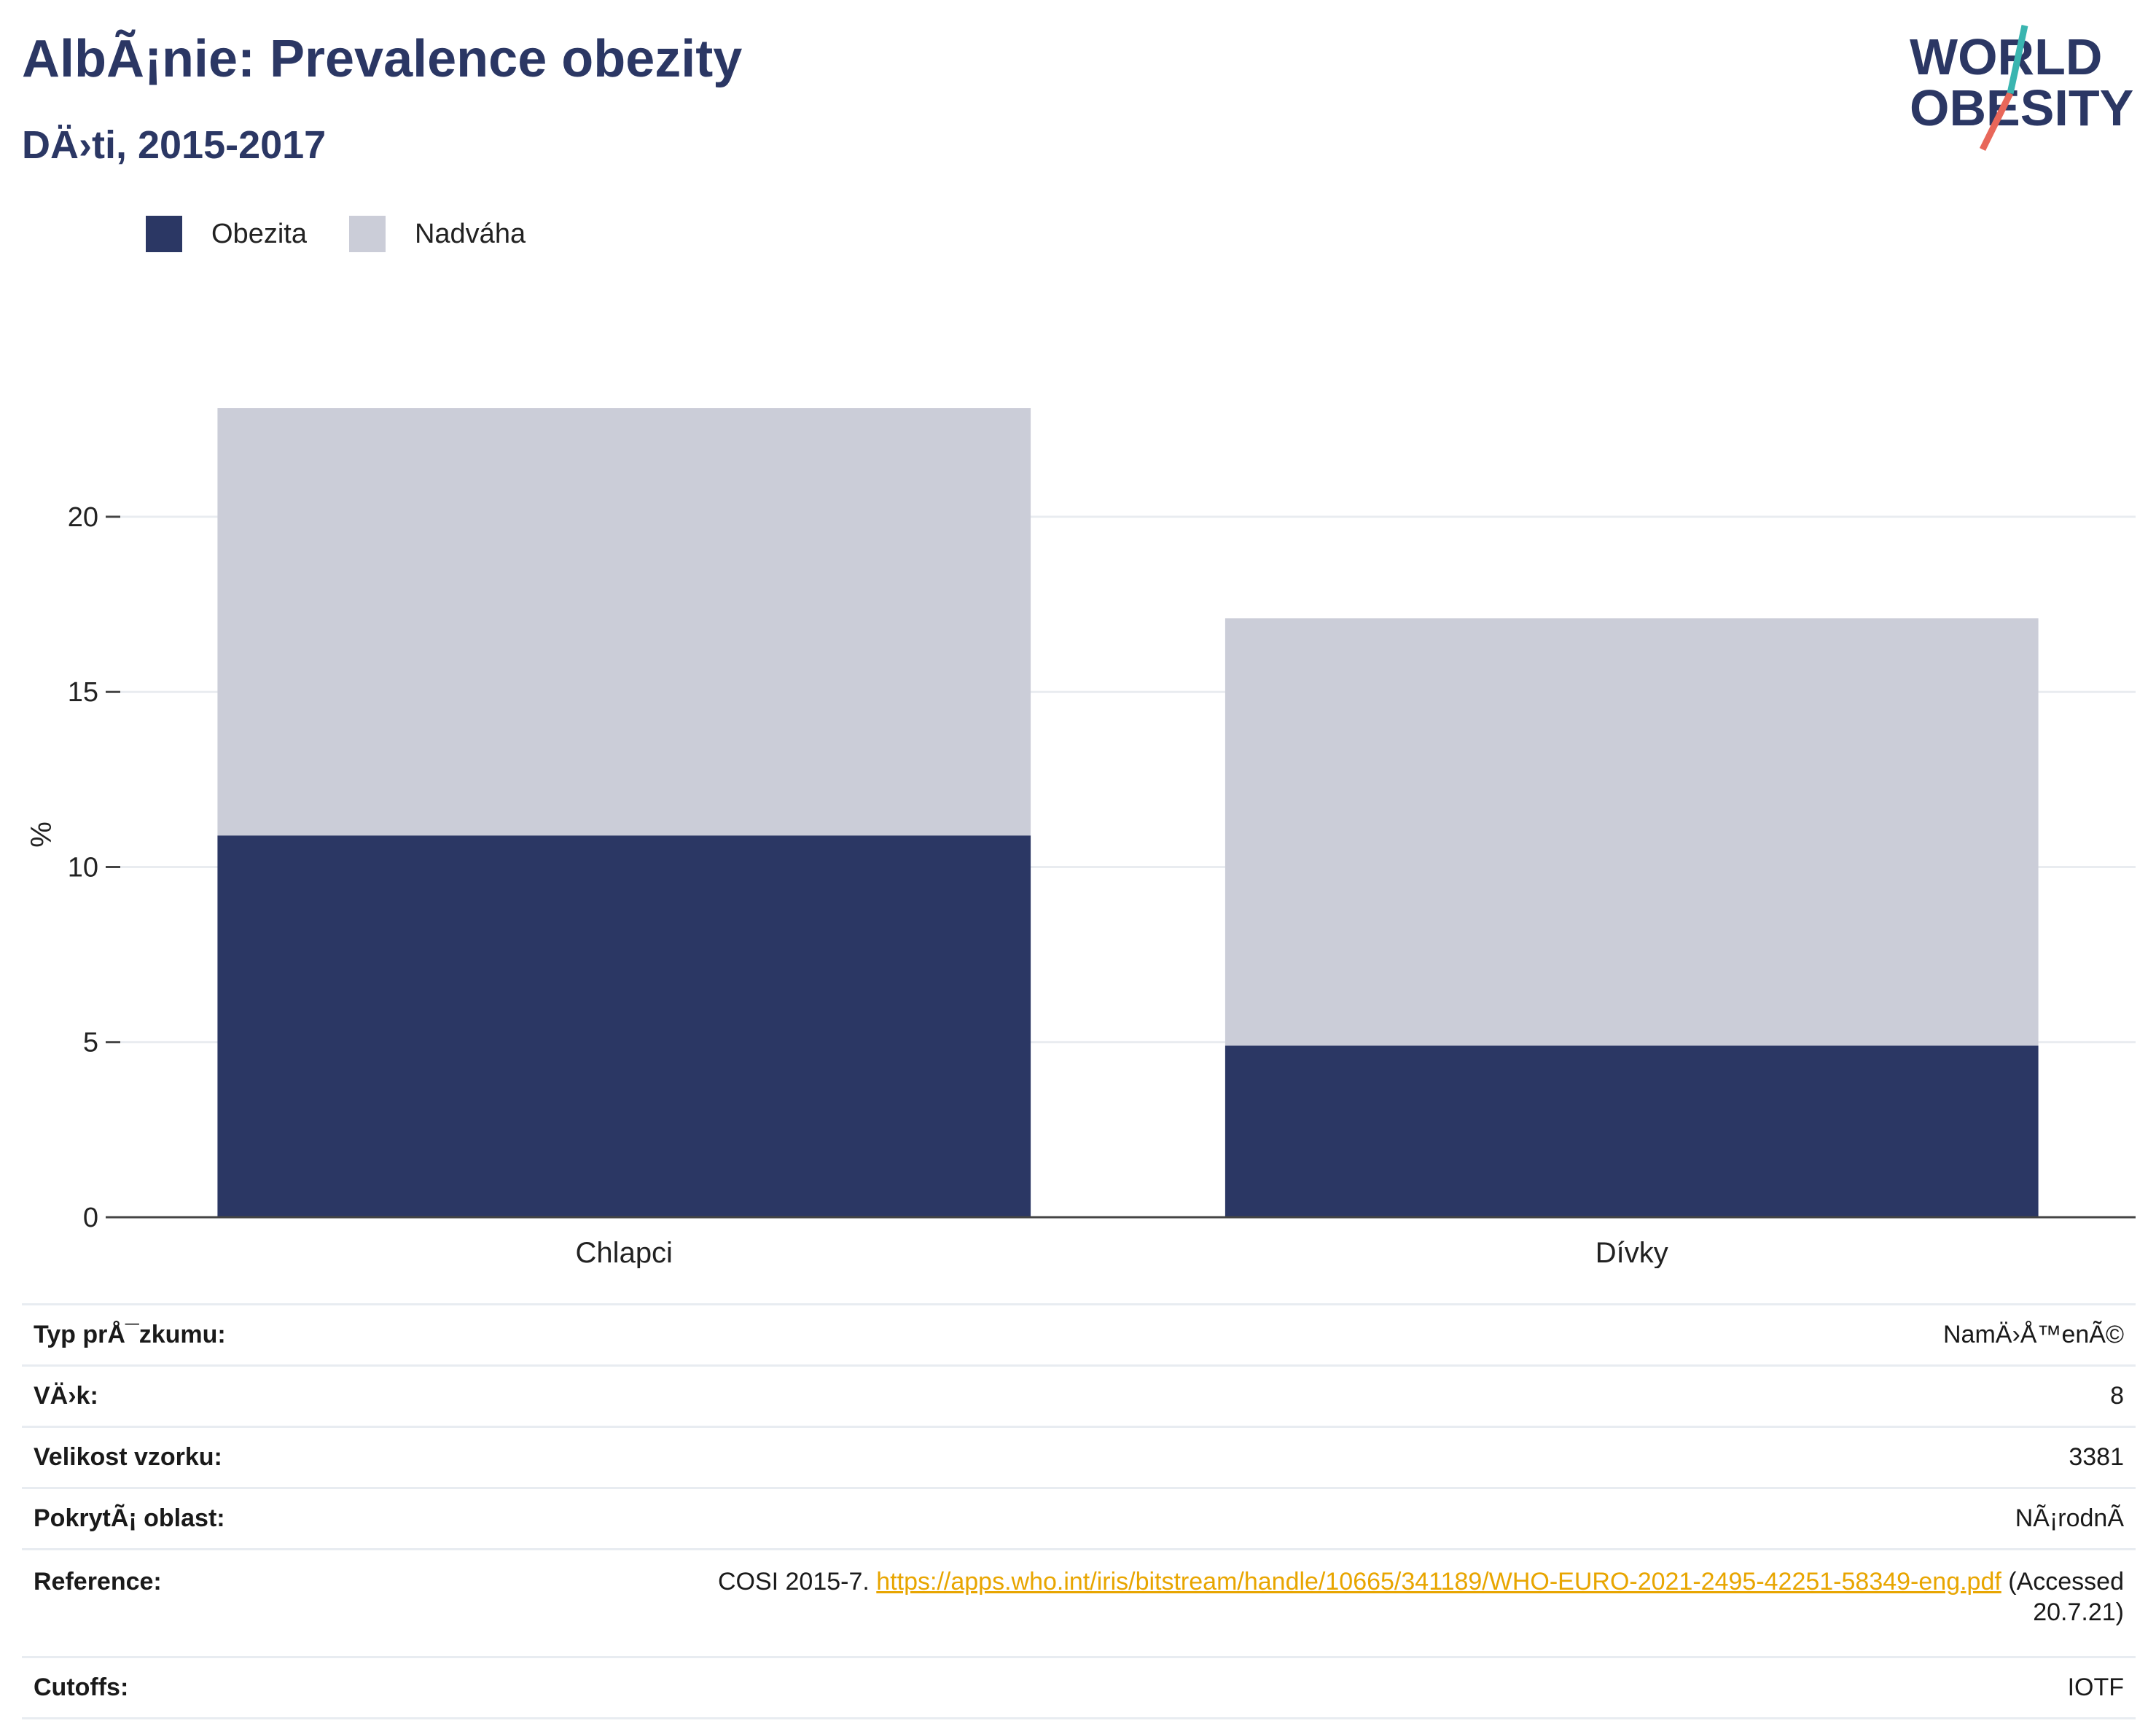  What do you see at coordinates (1217, 1457) in the screenshot?
I see `info-value: 3381` at bounding box center [1217, 1457].